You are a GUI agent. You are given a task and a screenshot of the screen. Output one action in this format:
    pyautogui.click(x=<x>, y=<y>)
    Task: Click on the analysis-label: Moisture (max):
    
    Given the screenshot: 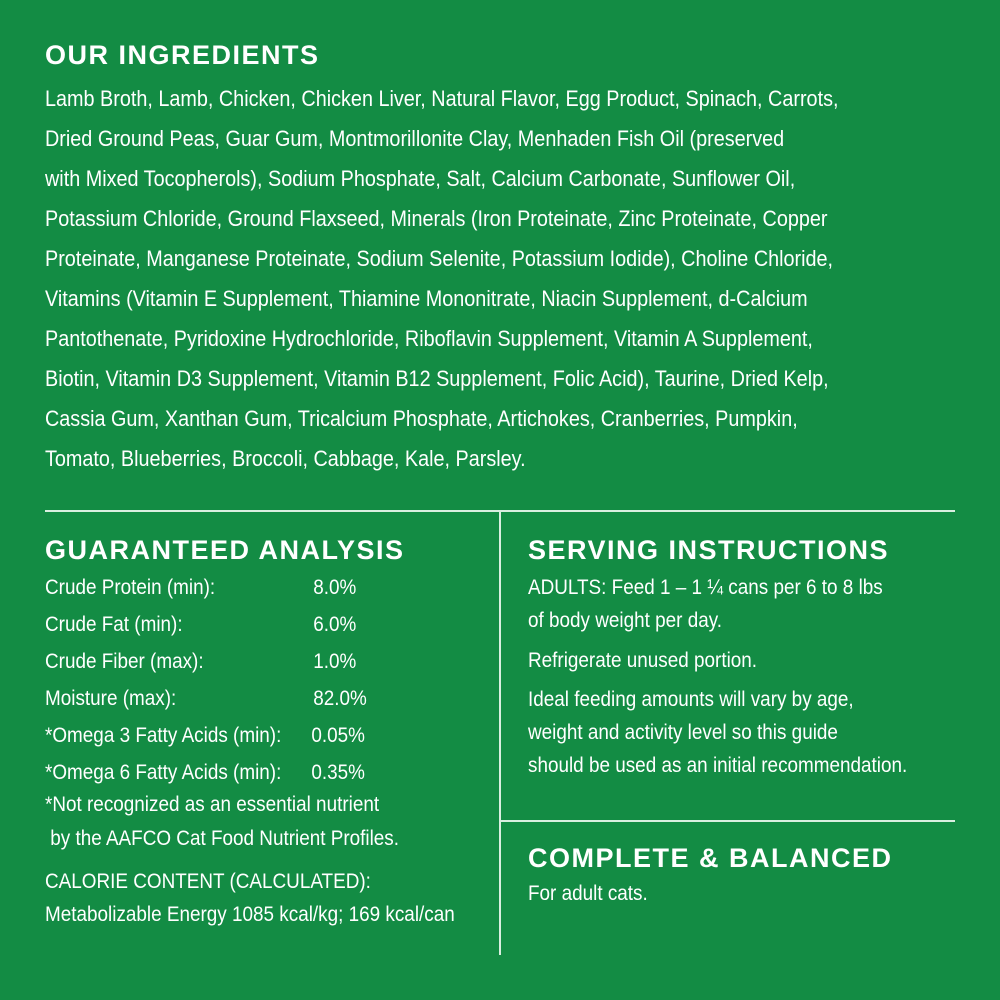 What is the action you would take?
    pyautogui.click(x=111, y=698)
    